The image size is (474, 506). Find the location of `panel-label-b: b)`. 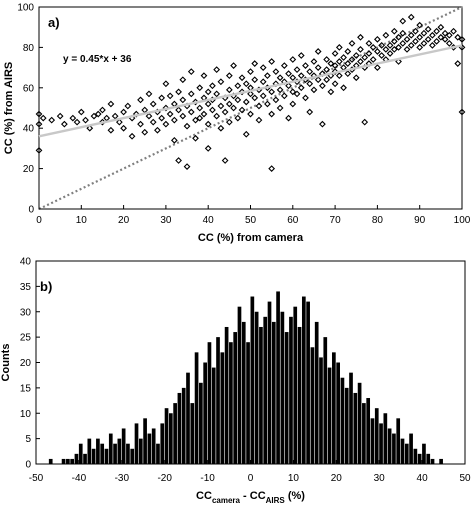

panel-label-b: b) is located at coordinates (46, 286).